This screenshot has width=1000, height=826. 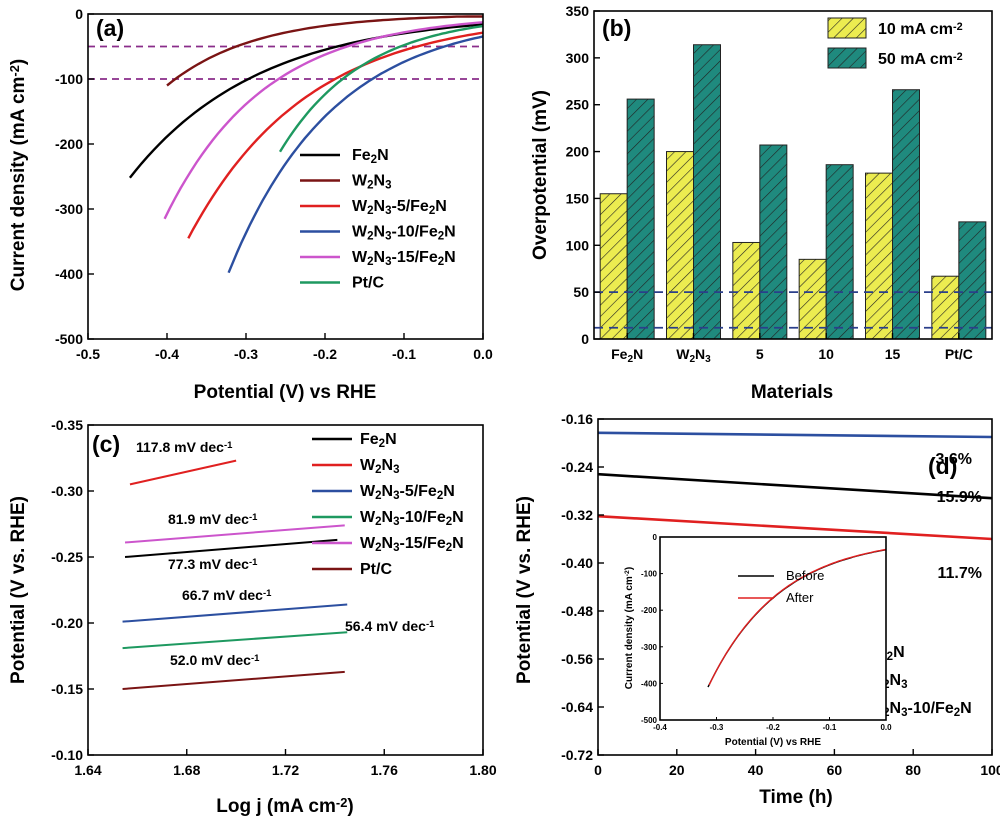 I want to click on panel-a-x-tick-label: -0.5, so click(x=88, y=354).